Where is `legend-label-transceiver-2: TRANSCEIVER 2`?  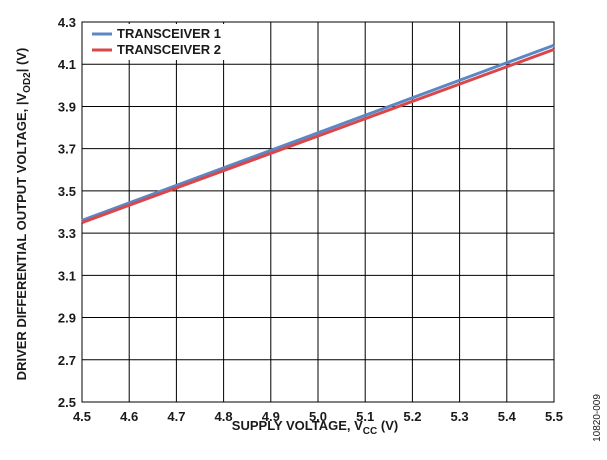
legend-label-transceiver-2: TRANSCEIVER 2 is located at coordinates (169, 49).